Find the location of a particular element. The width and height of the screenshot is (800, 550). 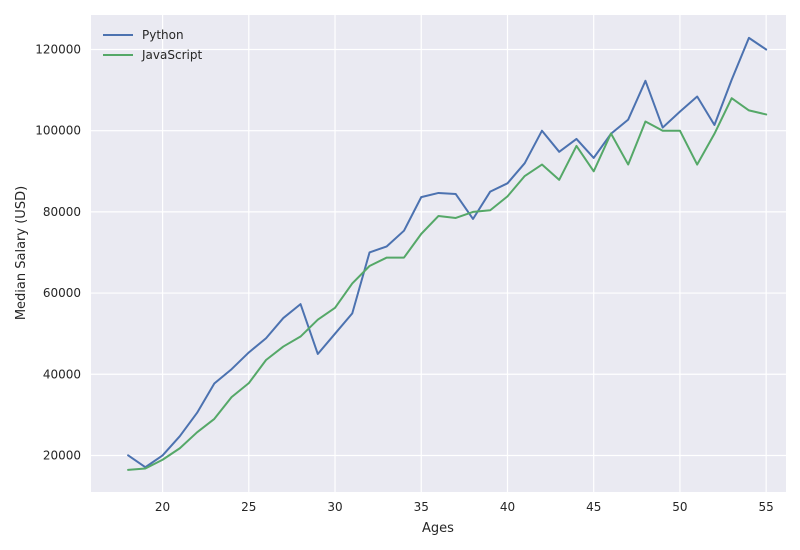

y-tick-labels: 20000 40000 60000 80000 100000 120000 is located at coordinates (58, 253).